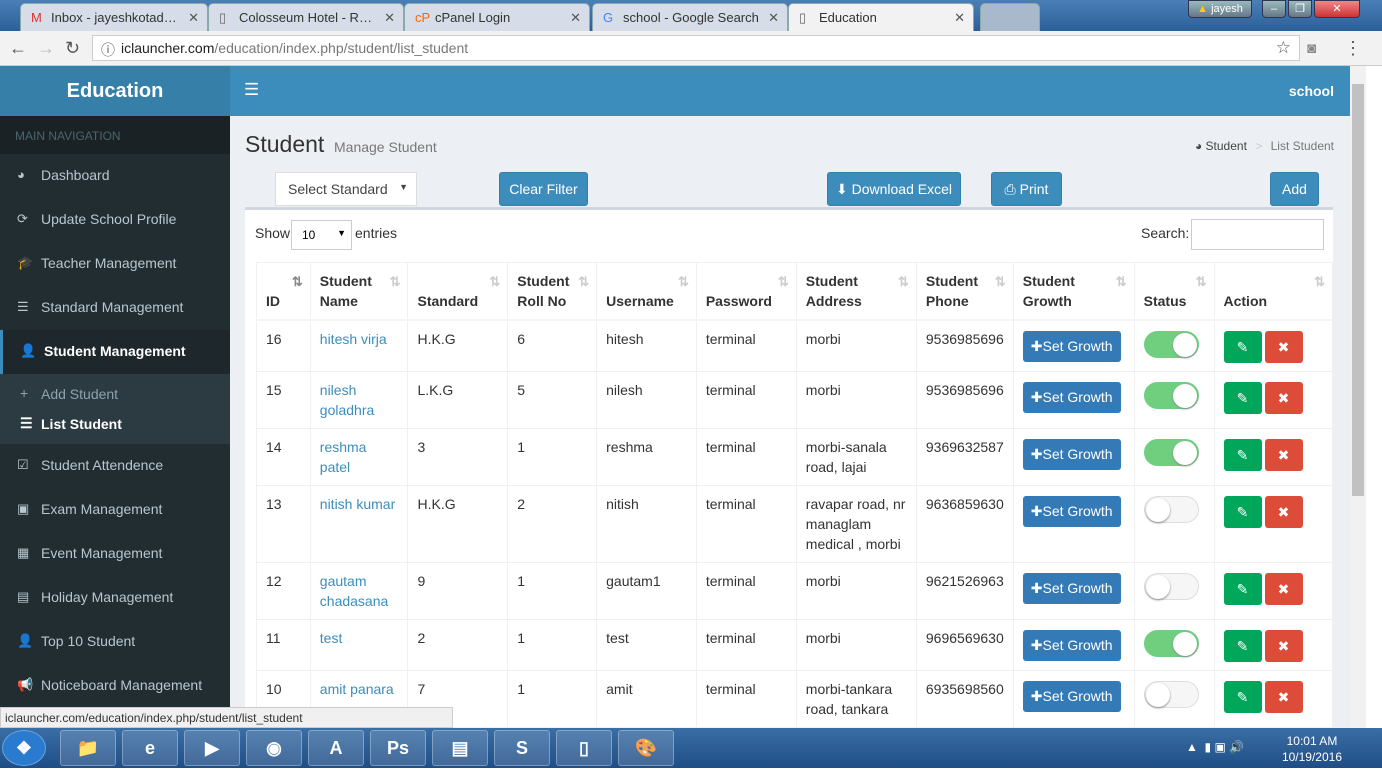 The width and height of the screenshot is (1382, 781). I want to click on taskbar-media-player-icon: ▶, so click(212, 748).